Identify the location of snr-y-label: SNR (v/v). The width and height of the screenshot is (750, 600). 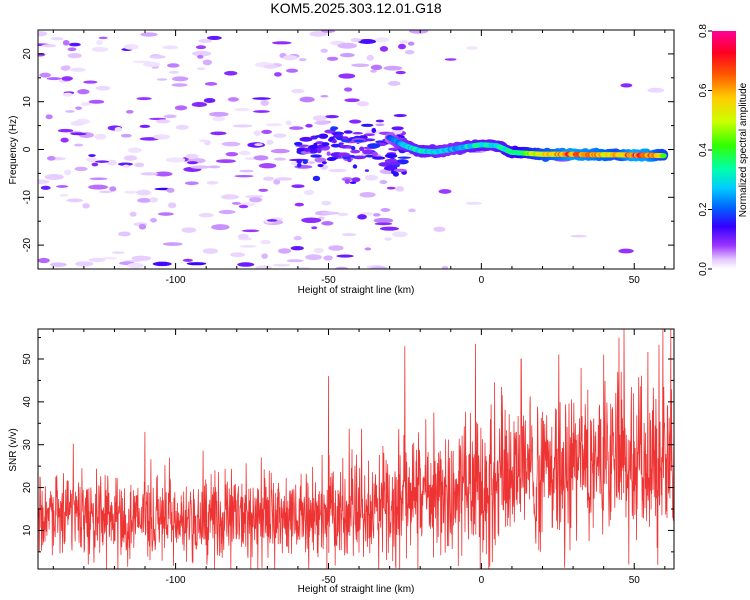
(13, 449).